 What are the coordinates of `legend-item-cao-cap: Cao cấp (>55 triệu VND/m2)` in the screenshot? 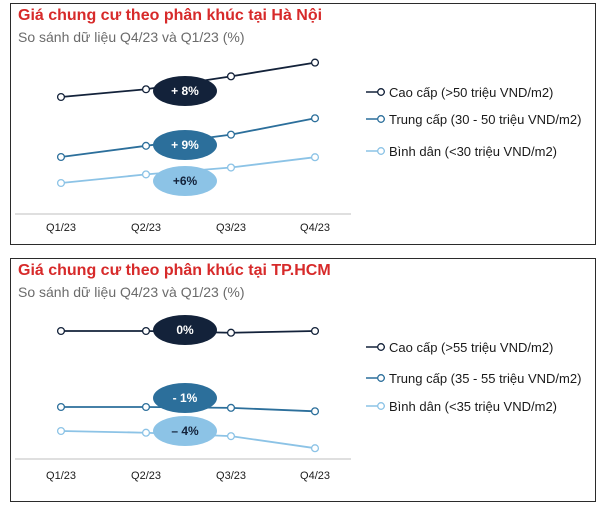 It's located at (459, 347).